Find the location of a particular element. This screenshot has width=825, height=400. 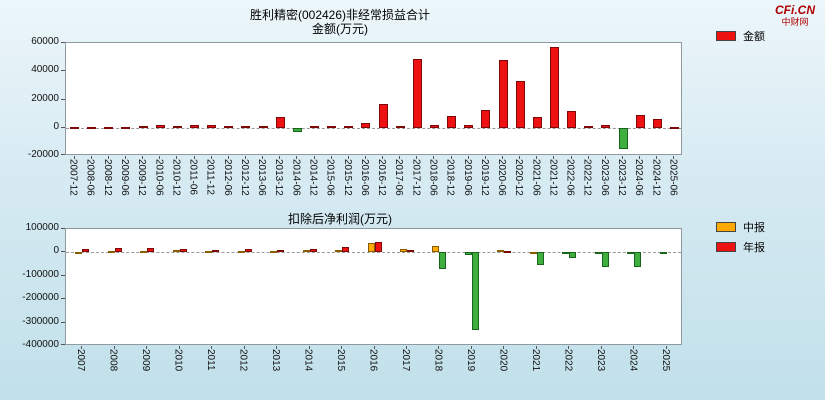

x-axis-tick-label: 2016-12 is located at coordinates (382, 177).